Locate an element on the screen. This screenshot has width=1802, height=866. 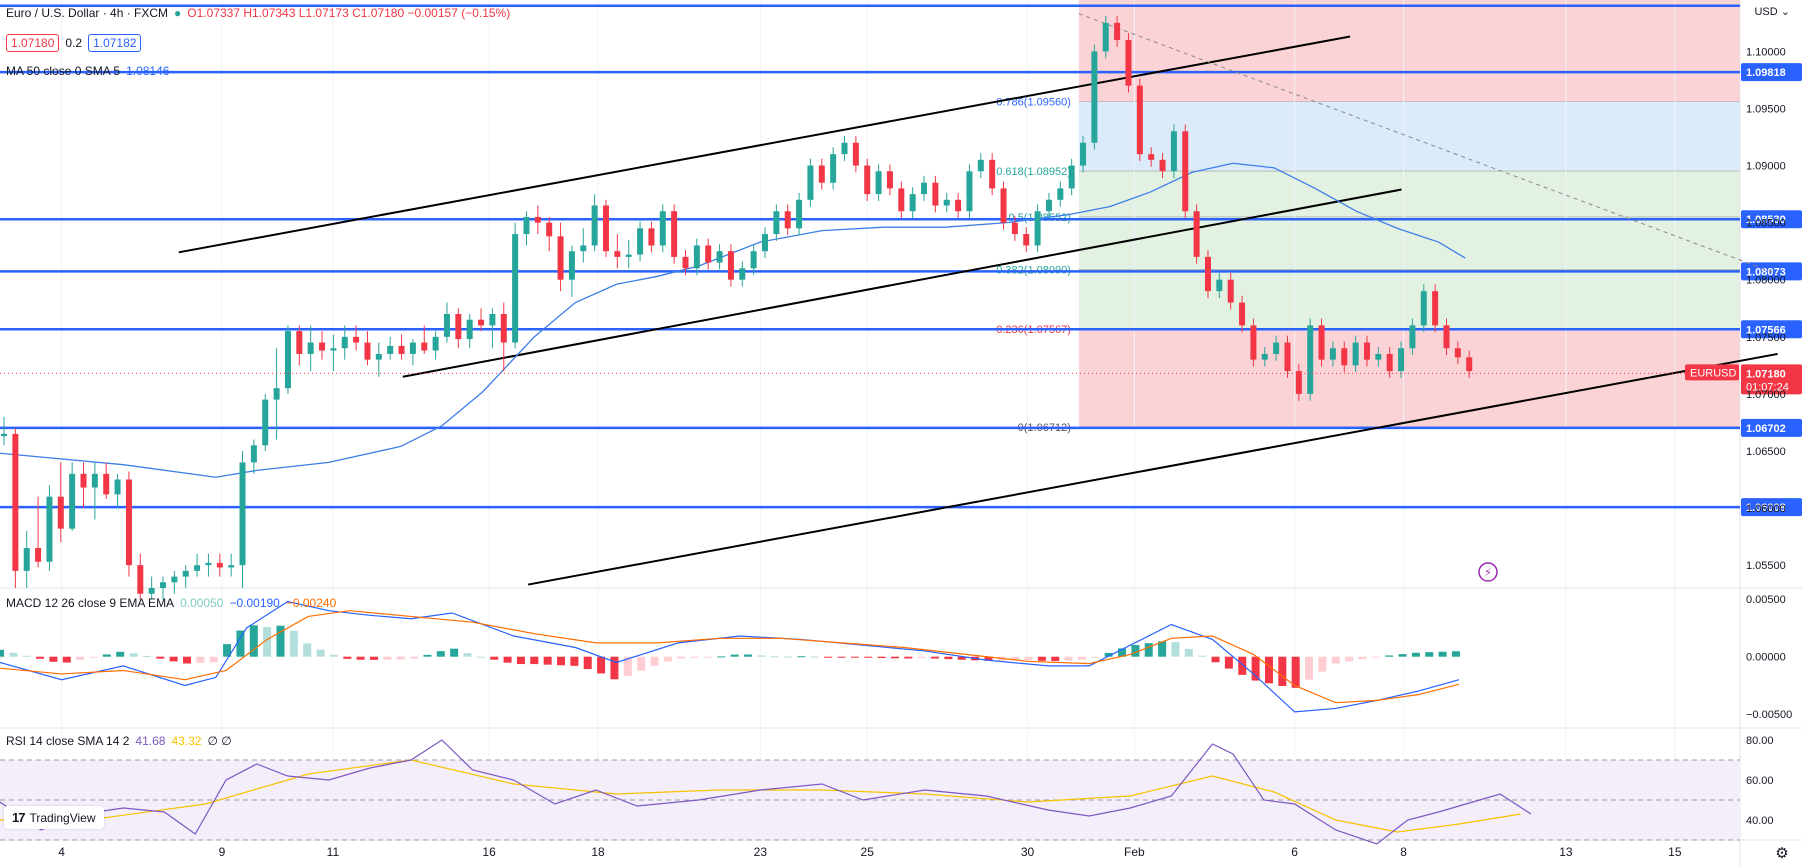
fib-label-0: 0.786(1.09560) is located at coordinates (1033, 103).